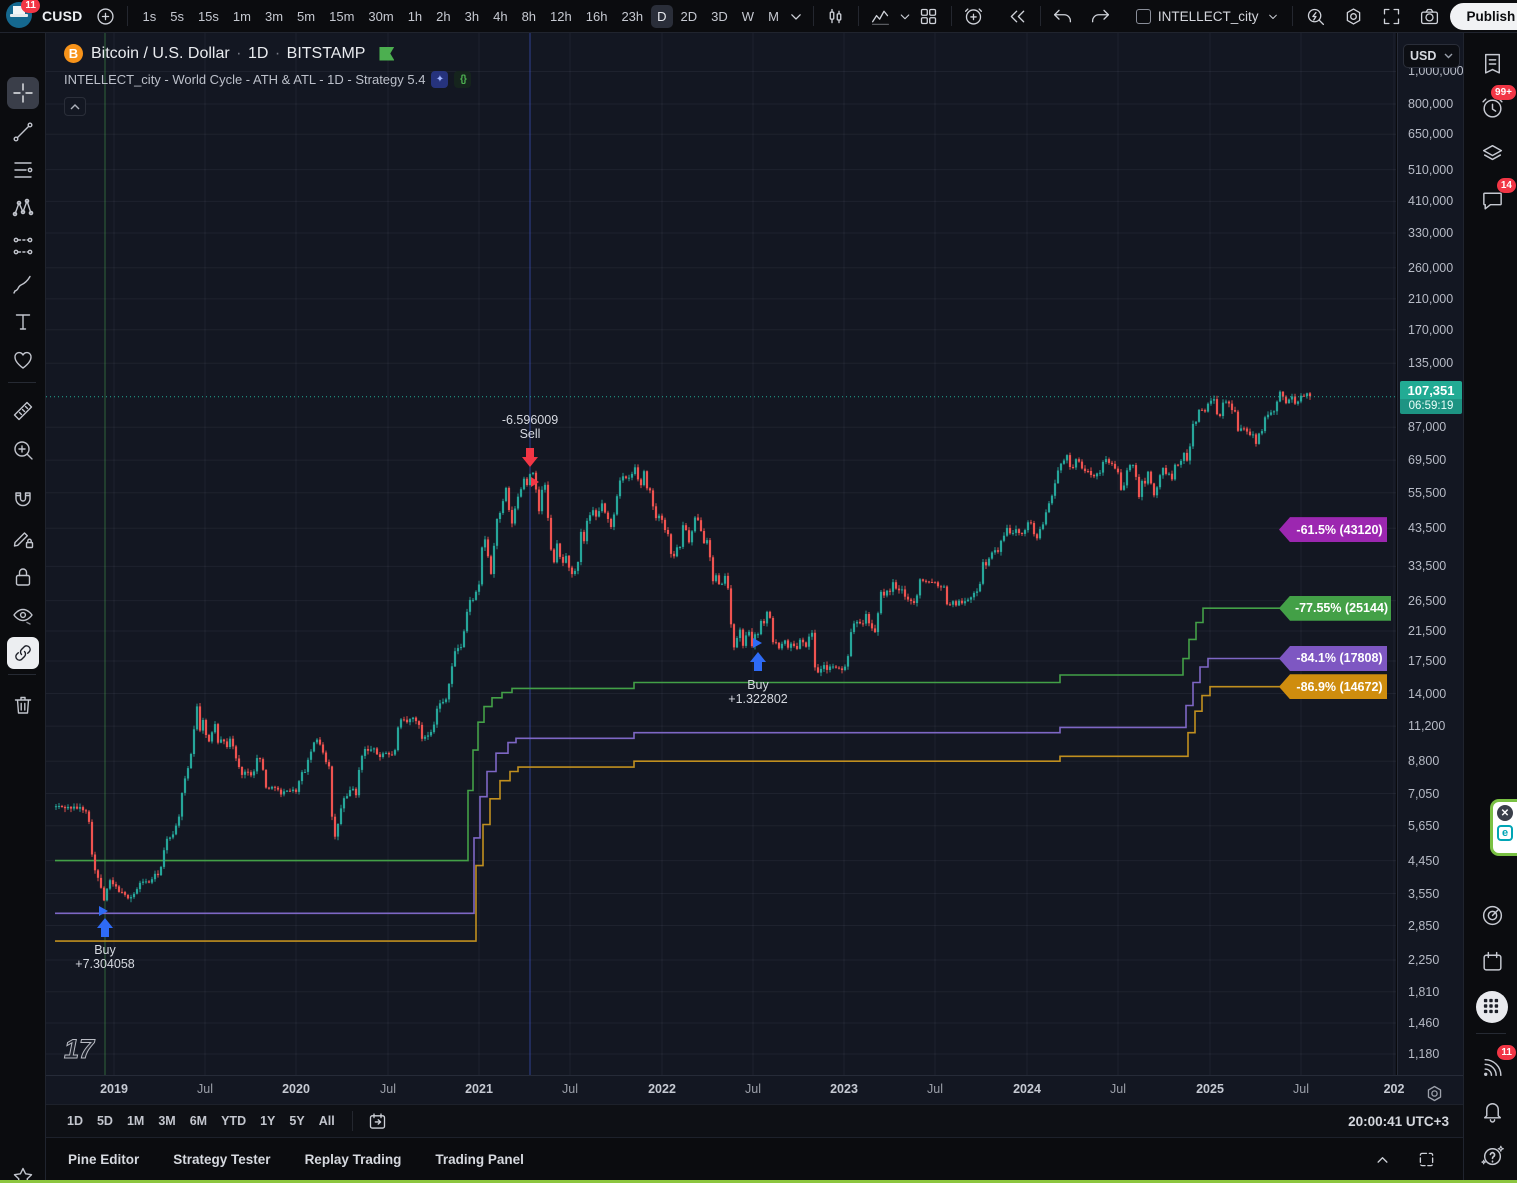 This screenshot has width=1517, height=1183. Describe the element at coordinates (1492, 63) in the screenshot. I see `watchlist-button` at that location.